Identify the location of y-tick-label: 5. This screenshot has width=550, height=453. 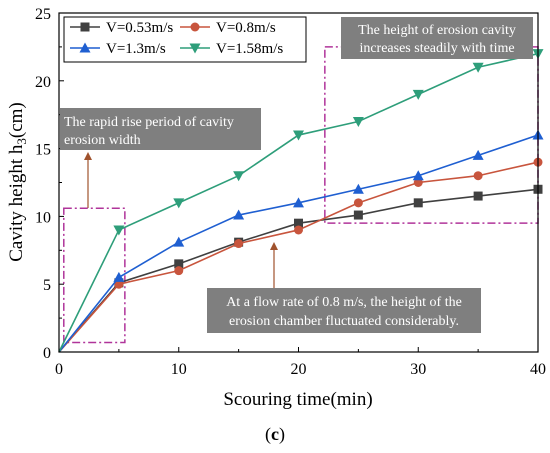
(47, 285).